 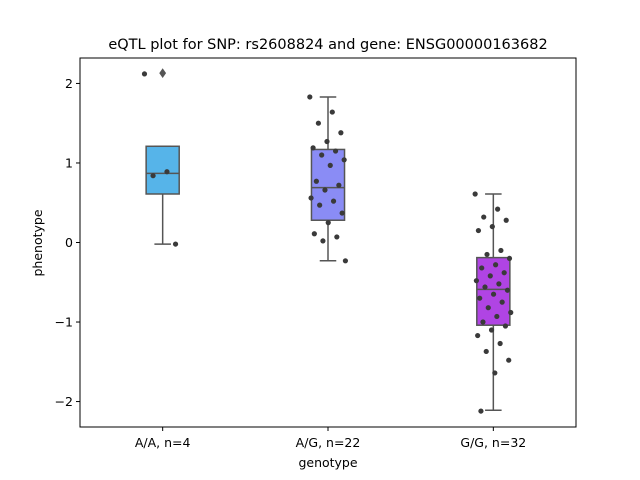 I want to click on y-tick-label: 0, so click(x=69, y=242).